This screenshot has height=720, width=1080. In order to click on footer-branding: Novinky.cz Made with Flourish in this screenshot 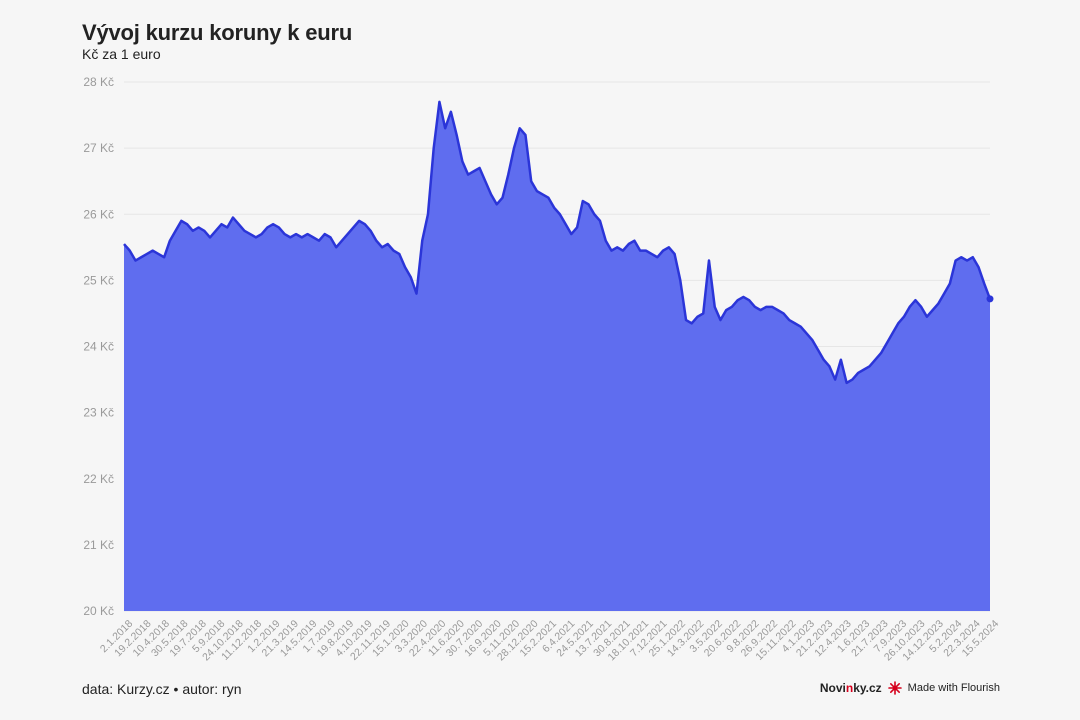, I will do `click(910, 688)`.